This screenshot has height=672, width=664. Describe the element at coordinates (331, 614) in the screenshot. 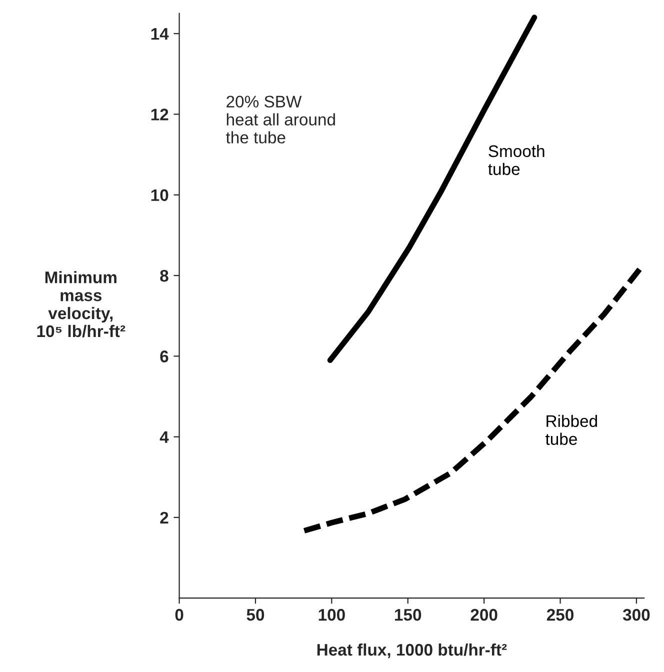

I see `x-tick-label: 100` at that location.